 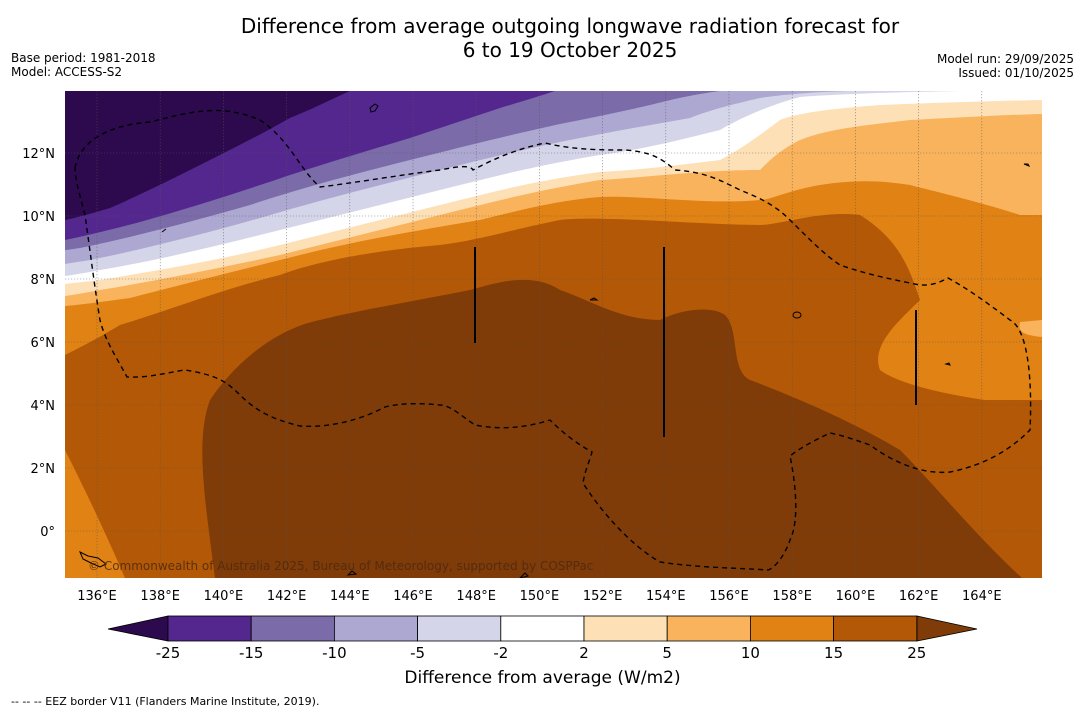 I want to click on colorbar-tick-label: 2, so click(x=584, y=653).